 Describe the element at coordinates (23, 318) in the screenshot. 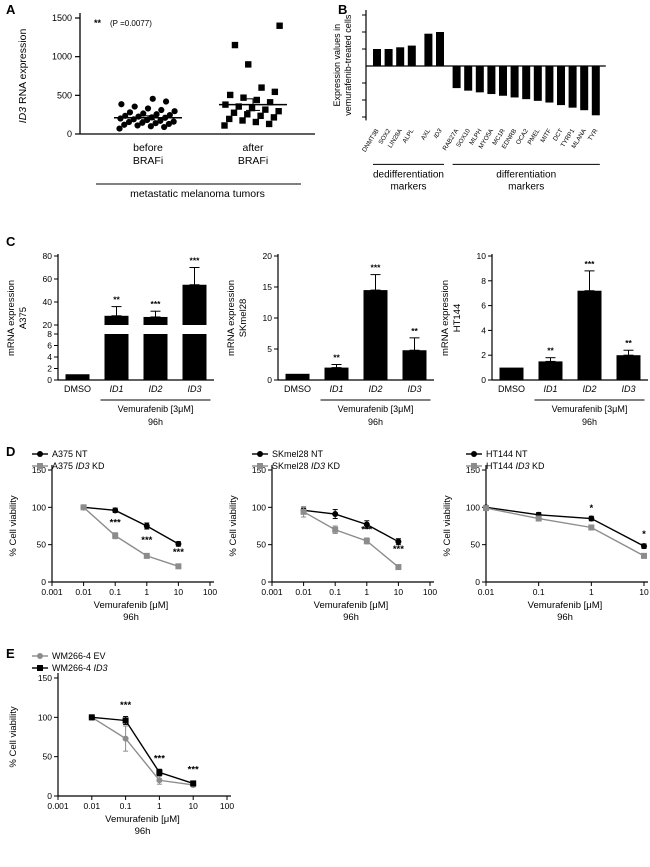

I see `svg-text: A375` at that location.